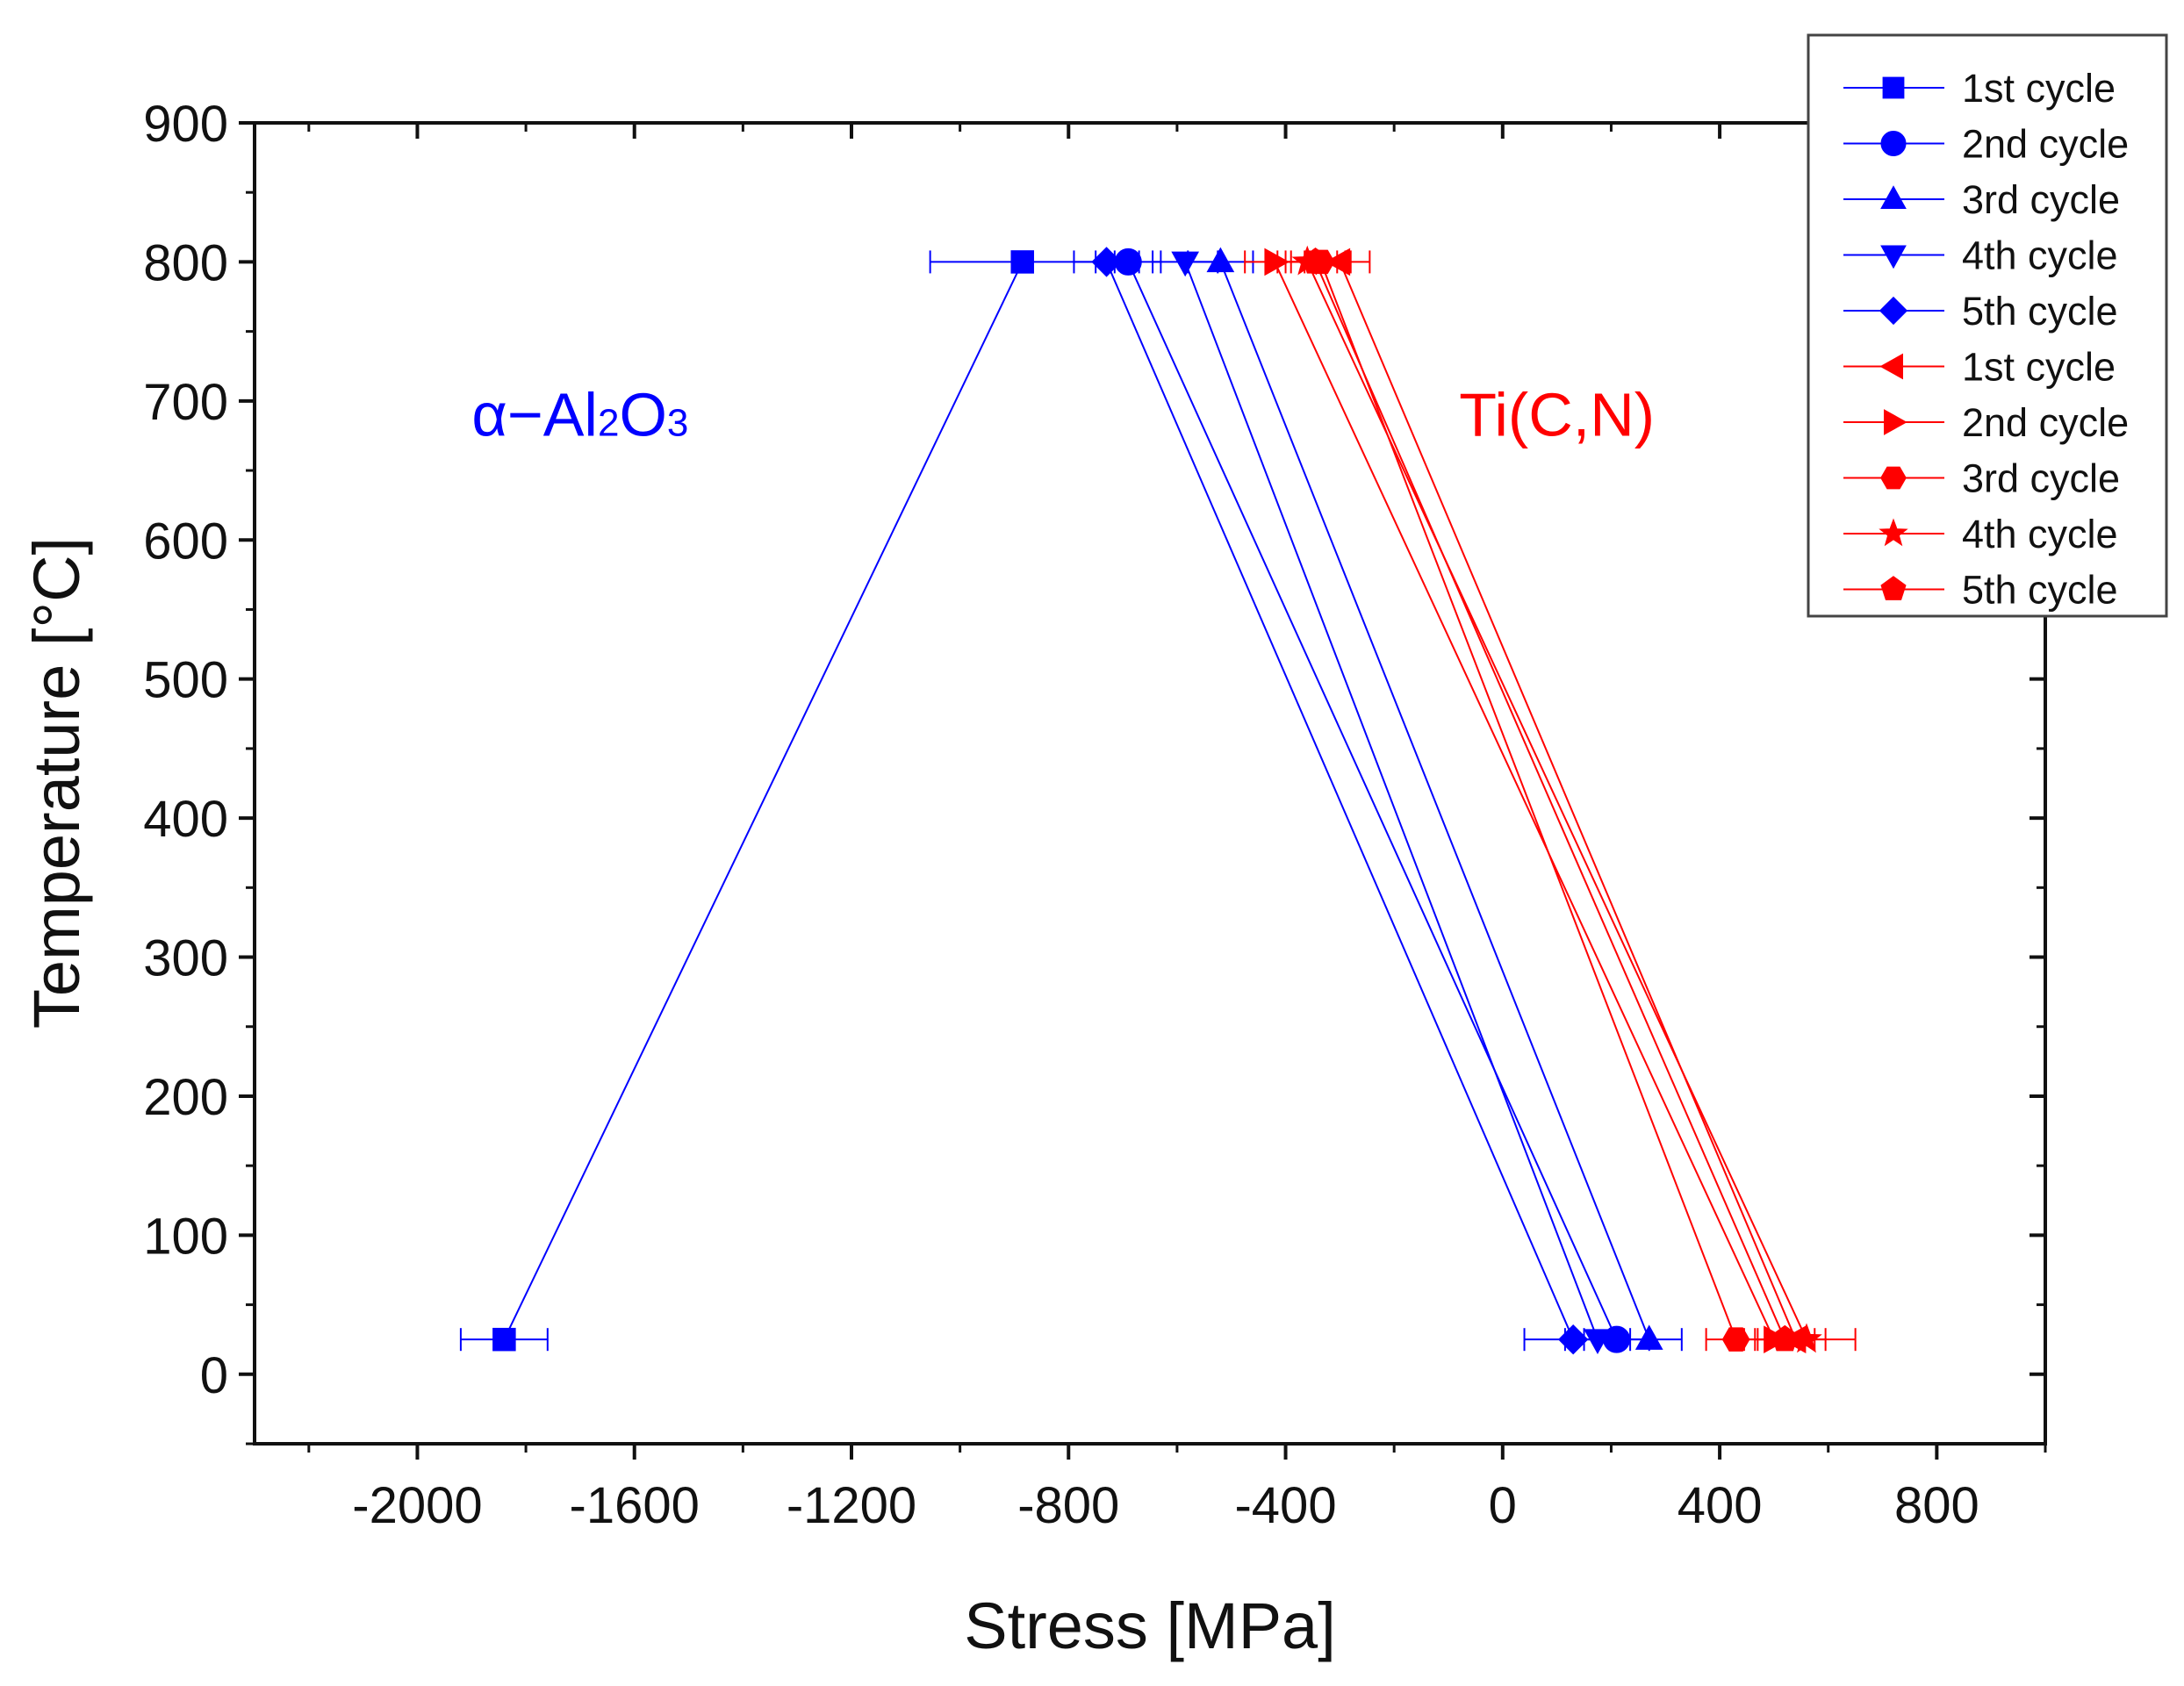 This screenshot has height=1686, width=2184. What do you see at coordinates (185, 1236) in the screenshot?
I see `y-tick-label: 100` at bounding box center [185, 1236].